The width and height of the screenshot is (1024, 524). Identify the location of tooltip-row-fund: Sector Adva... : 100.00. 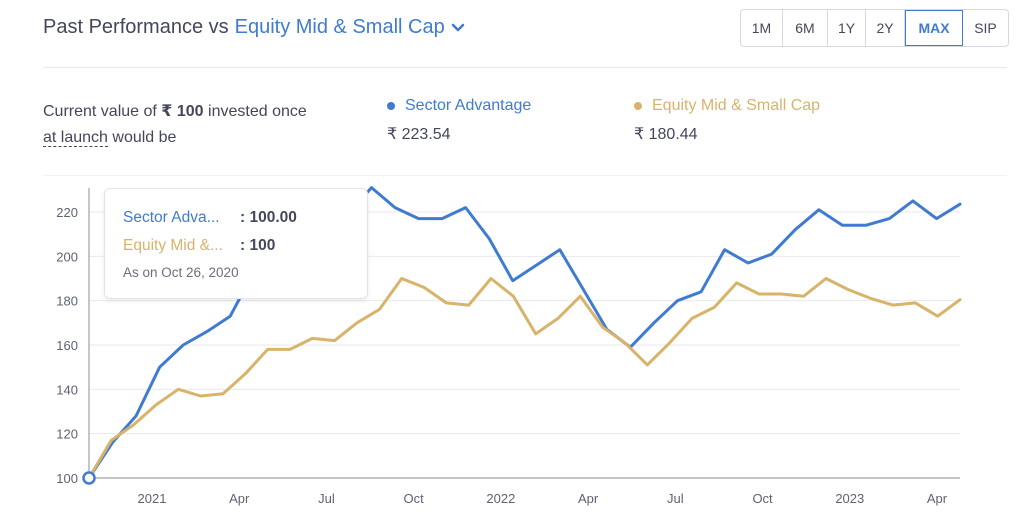
(210, 218).